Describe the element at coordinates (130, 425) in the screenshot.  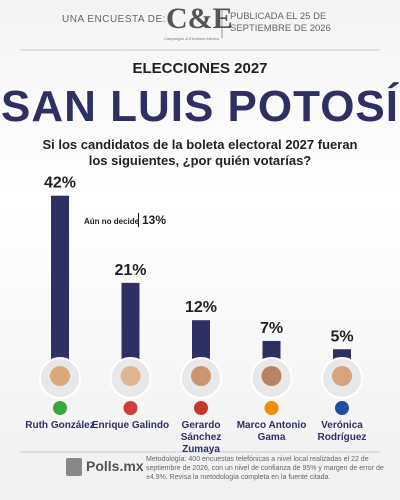
I see `candidate-name: Enrique Galindo` at that location.